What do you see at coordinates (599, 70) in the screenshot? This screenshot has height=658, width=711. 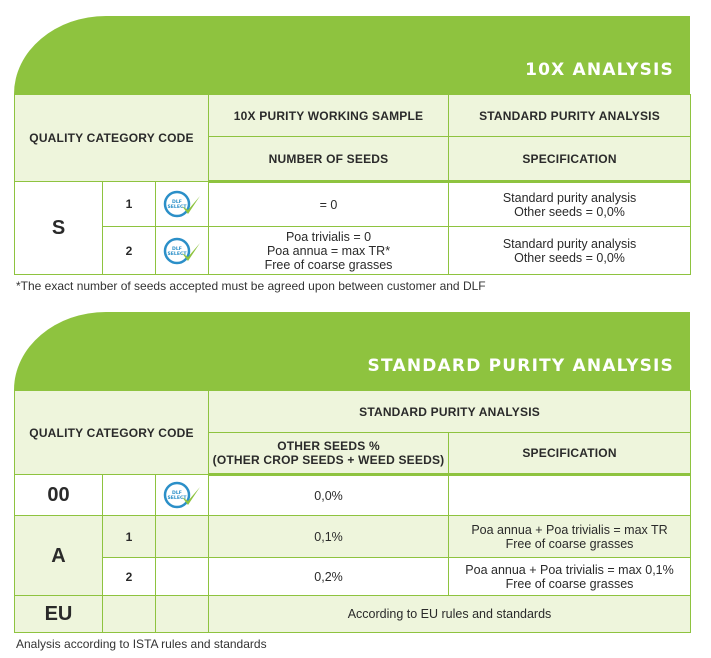 I see `banner-title: 10X ANALYSIS` at bounding box center [599, 70].